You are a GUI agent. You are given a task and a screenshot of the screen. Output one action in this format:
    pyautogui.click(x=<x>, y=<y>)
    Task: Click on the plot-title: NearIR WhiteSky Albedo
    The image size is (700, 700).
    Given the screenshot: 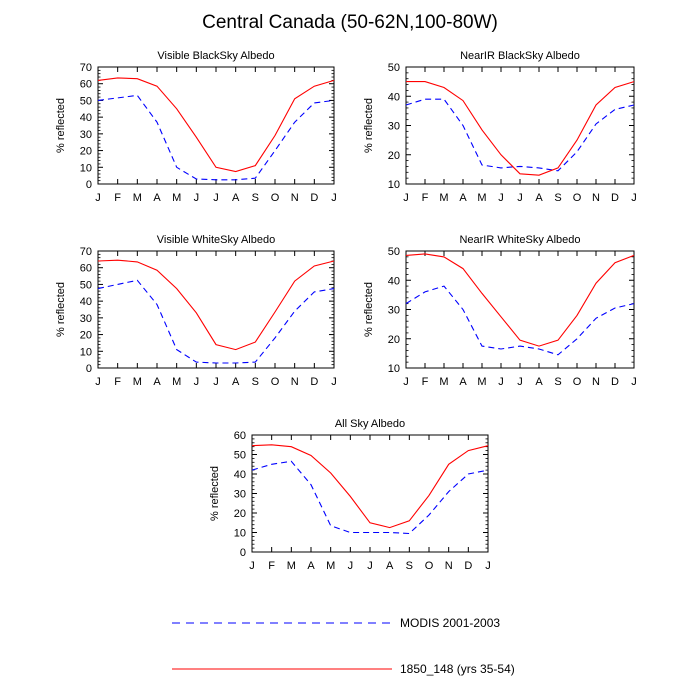 What is the action you would take?
    pyautogui.click(x=519, y=240)
    